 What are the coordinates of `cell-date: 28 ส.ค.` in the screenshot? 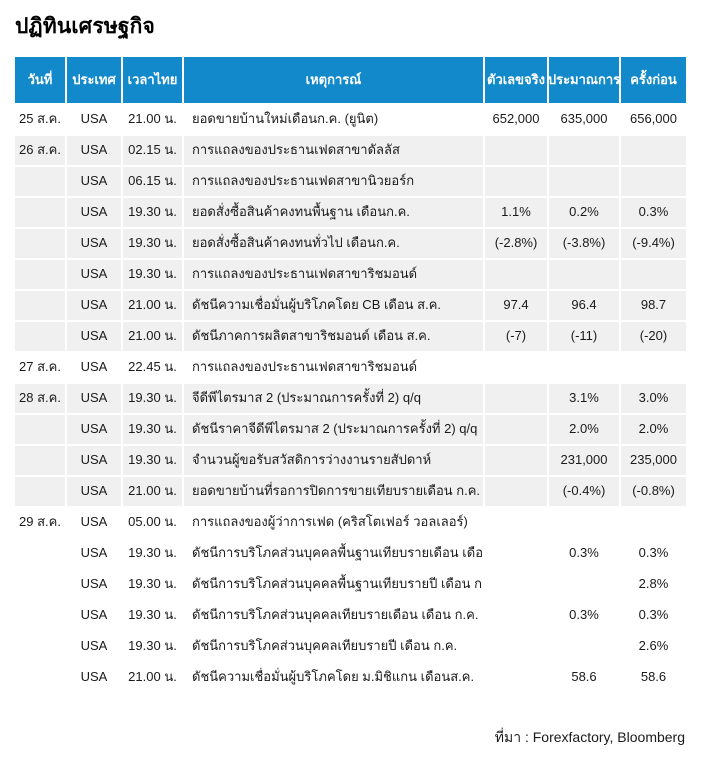 It's located at (40, 398).